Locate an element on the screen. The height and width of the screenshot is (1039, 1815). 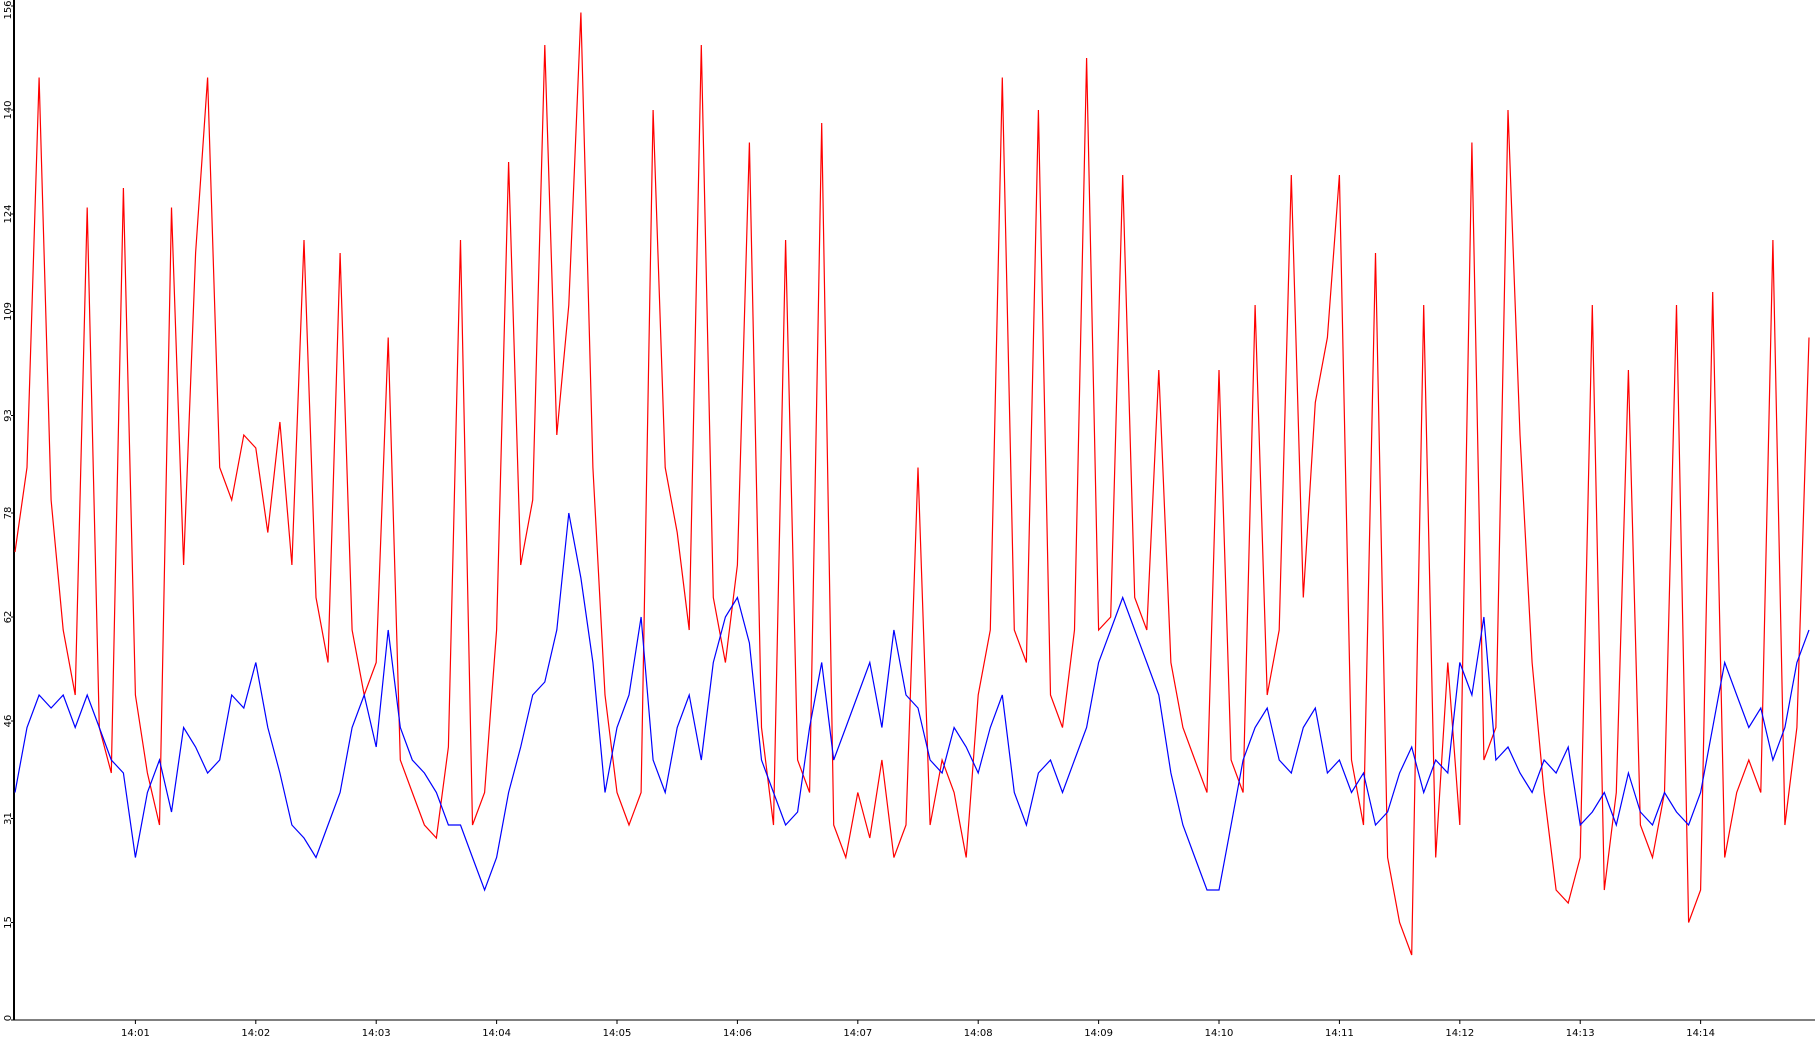
x-tick-label: 14:01 is located at coordinates (135, 1033).